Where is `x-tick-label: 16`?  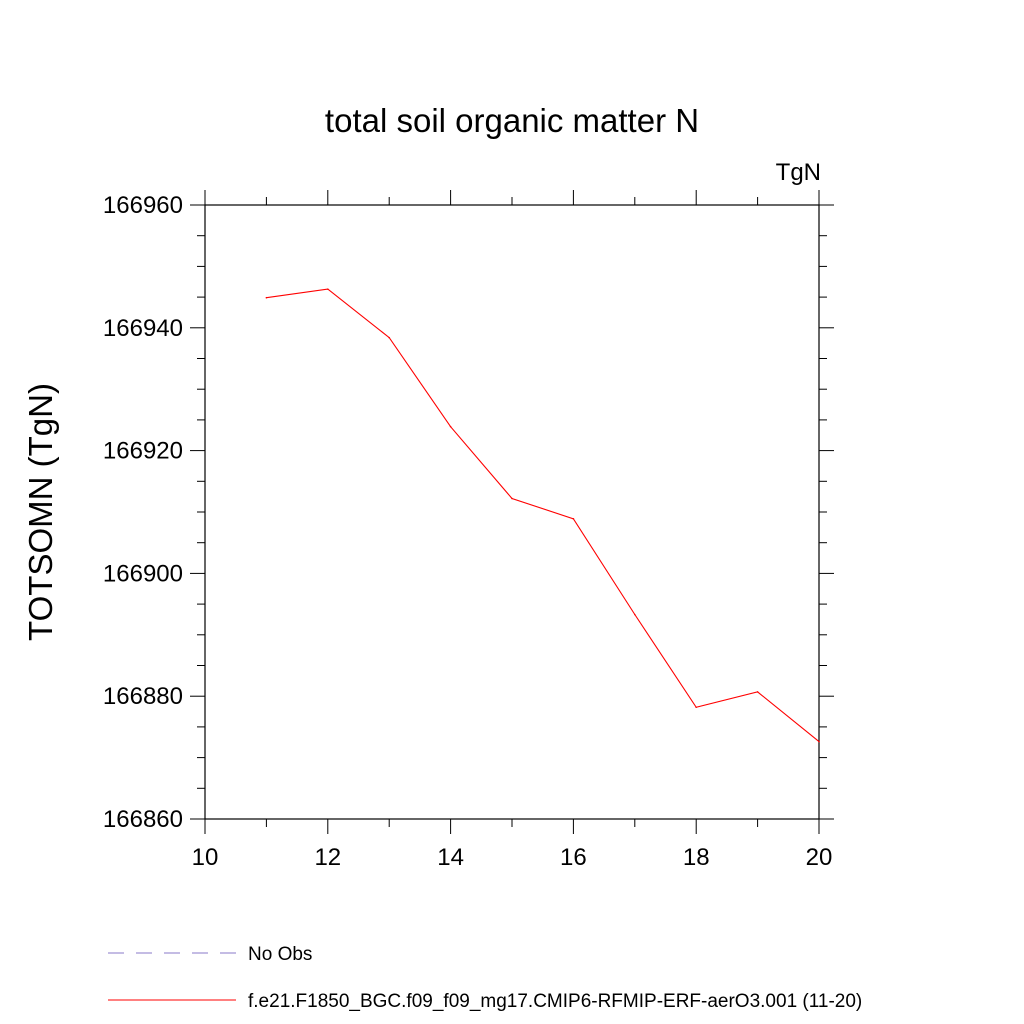 x-tick-label: 16 is located at coordinates (573, 857).